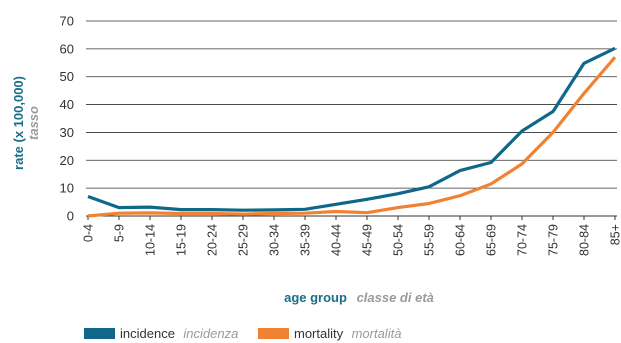 Image resolution: width=621 pixels, height=343 pixels. I want to click on y-axis-title-secondary: tasso, so click(33, 123).